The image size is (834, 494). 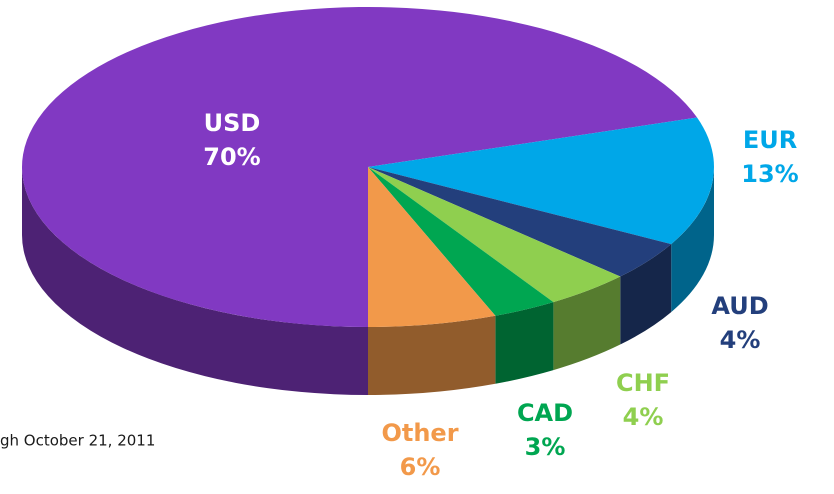 I want to click on slice-label: CHF, so click(x=643, y=383).